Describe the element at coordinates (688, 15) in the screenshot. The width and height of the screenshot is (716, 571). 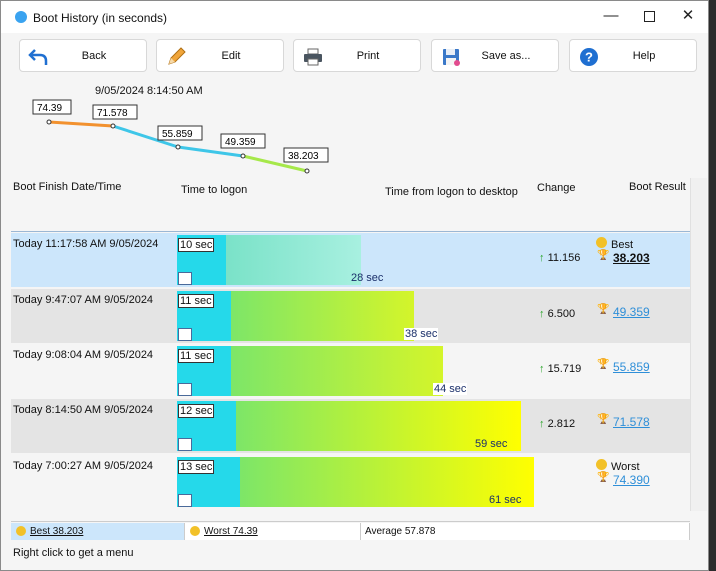
I see `close-button: ✕` at that location.